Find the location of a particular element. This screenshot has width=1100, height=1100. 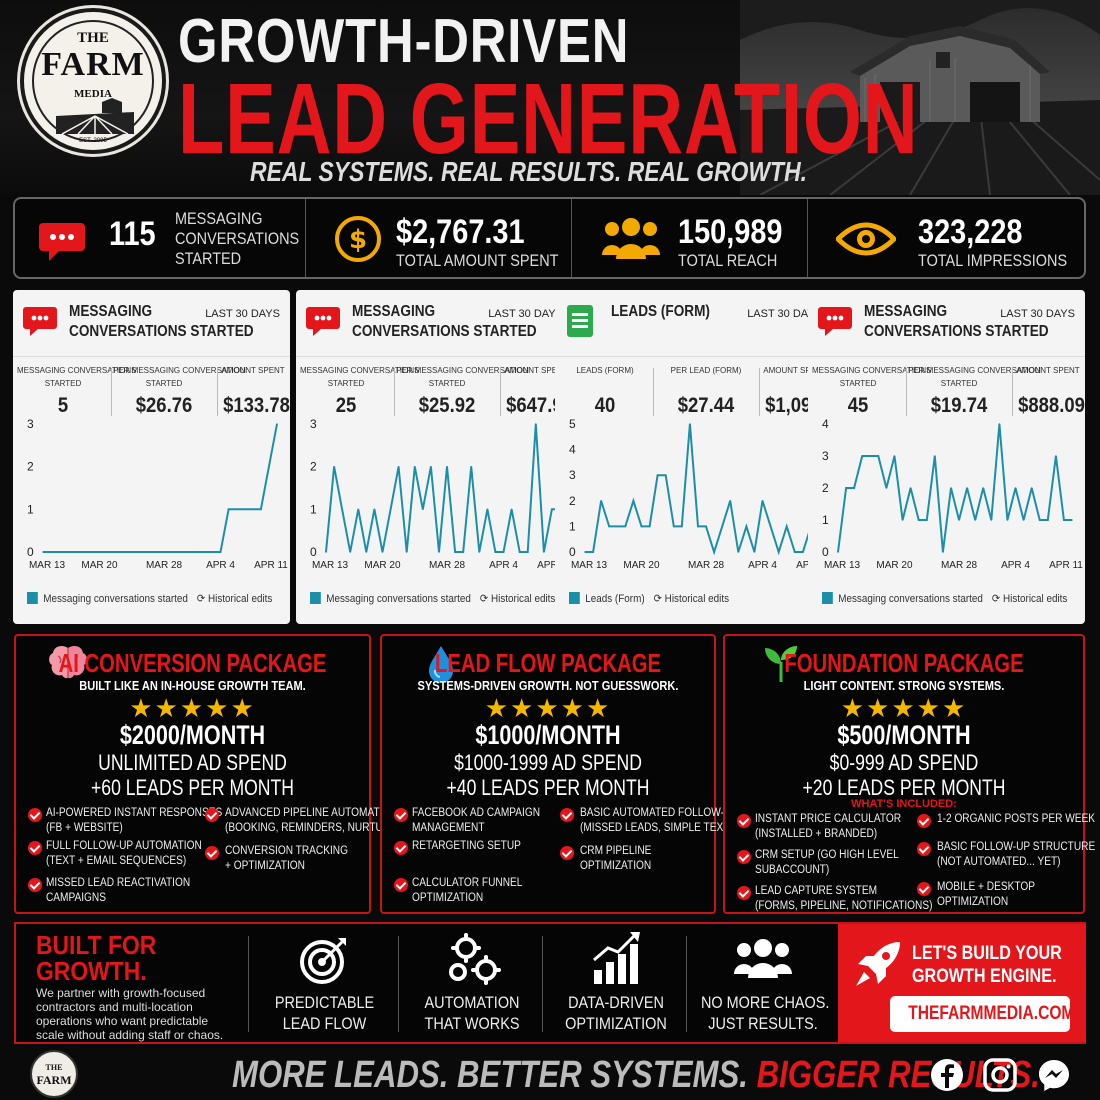

metric-label: AMOUNT SPENT is located at coordinates (253, 370).